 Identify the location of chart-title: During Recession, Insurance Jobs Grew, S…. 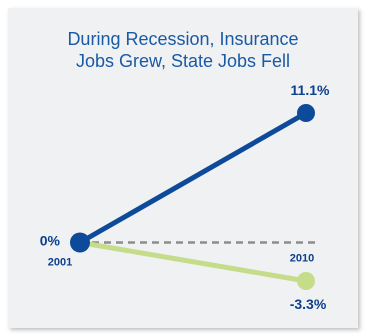
(183, 50).